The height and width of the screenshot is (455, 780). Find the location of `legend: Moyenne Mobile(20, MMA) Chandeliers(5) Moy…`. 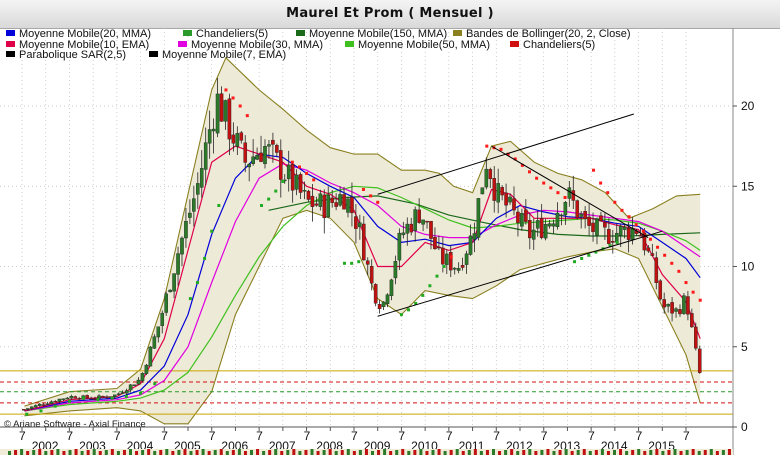

legend: Moyenne Mobile(20, MMA) Chandeliers(5) Moy… is located at coordinates (318, 44).